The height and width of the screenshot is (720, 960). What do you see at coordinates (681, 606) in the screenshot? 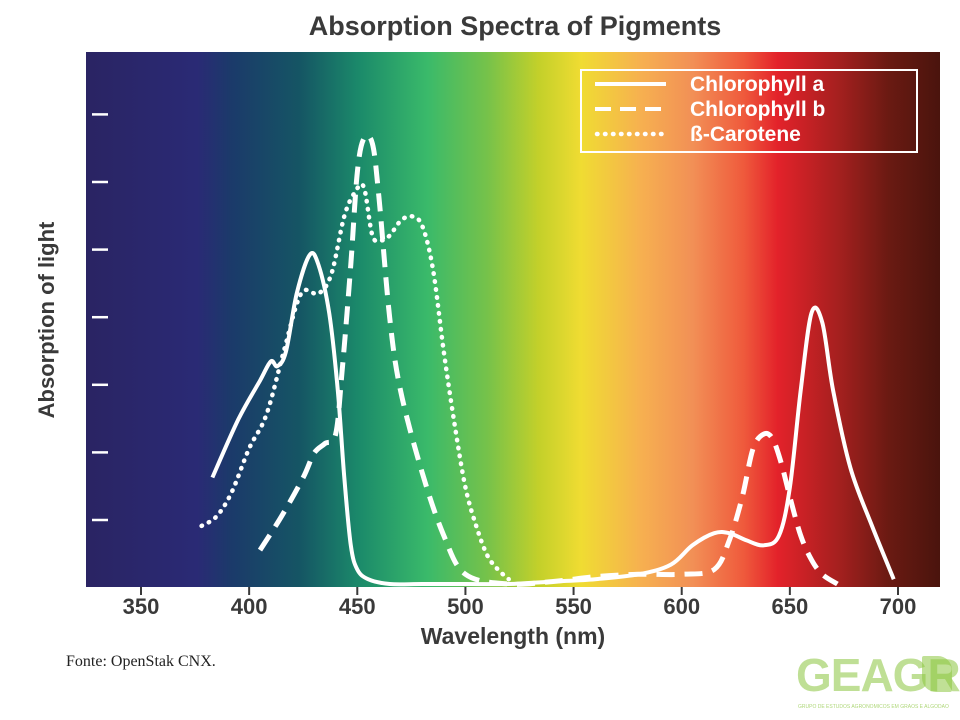
I see `x-tick-label: 600` at bounding box center [681, 606].